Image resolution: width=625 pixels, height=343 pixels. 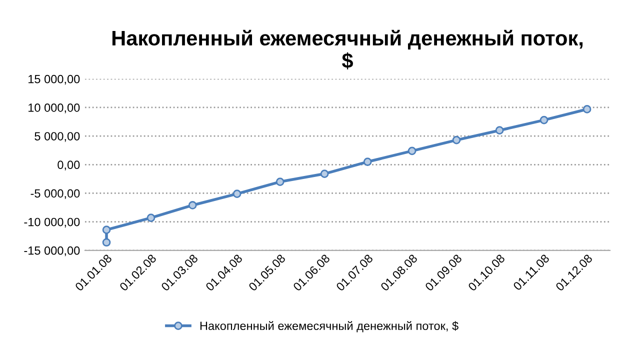 What do you see at coordinates (52, 223) in the screenshot?
I see `y-tick-label: -10 000,00` at bounding box center [52, 223].